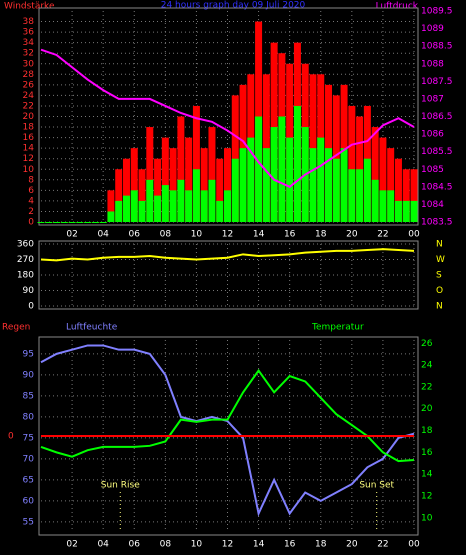  What do you see at coordinates (427, 431) in the screenshot?
I see `y2-tick-label: 18` at bounding box center [427, 431].